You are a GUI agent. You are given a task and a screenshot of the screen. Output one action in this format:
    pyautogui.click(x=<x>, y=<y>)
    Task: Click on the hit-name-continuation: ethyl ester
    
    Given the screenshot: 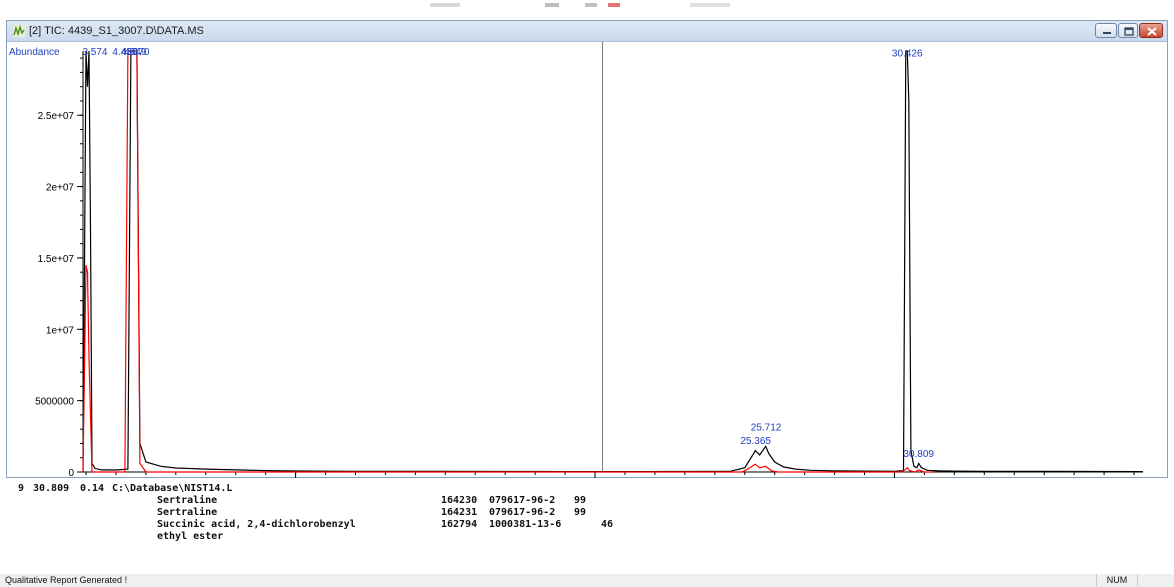 What is the action you would take?
    pyautogui.click(x=190, y=536)
    